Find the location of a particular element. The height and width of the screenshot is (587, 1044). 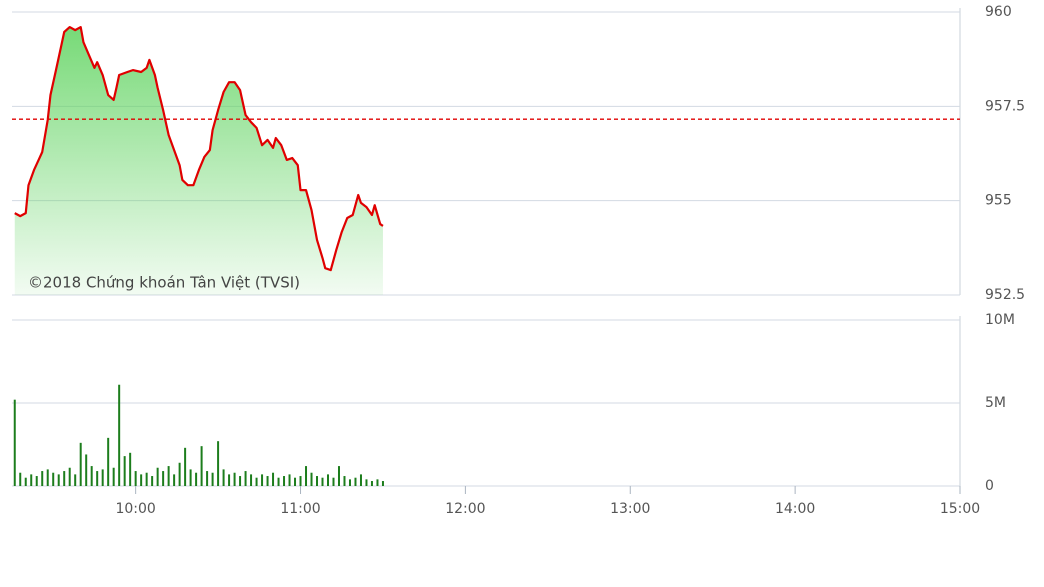

x-tick-label: 12:00 is located at coordinates (465, 509).